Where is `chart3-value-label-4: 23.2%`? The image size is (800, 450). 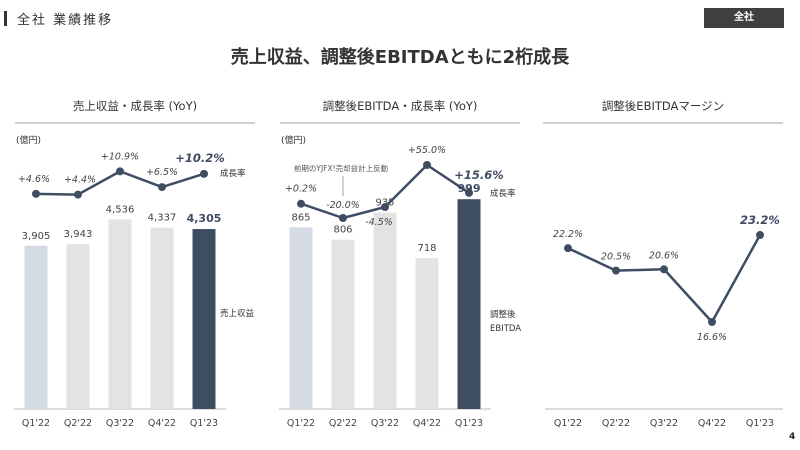 chart3-value-label-4: 23.2% is located at coordinates (760, 220).